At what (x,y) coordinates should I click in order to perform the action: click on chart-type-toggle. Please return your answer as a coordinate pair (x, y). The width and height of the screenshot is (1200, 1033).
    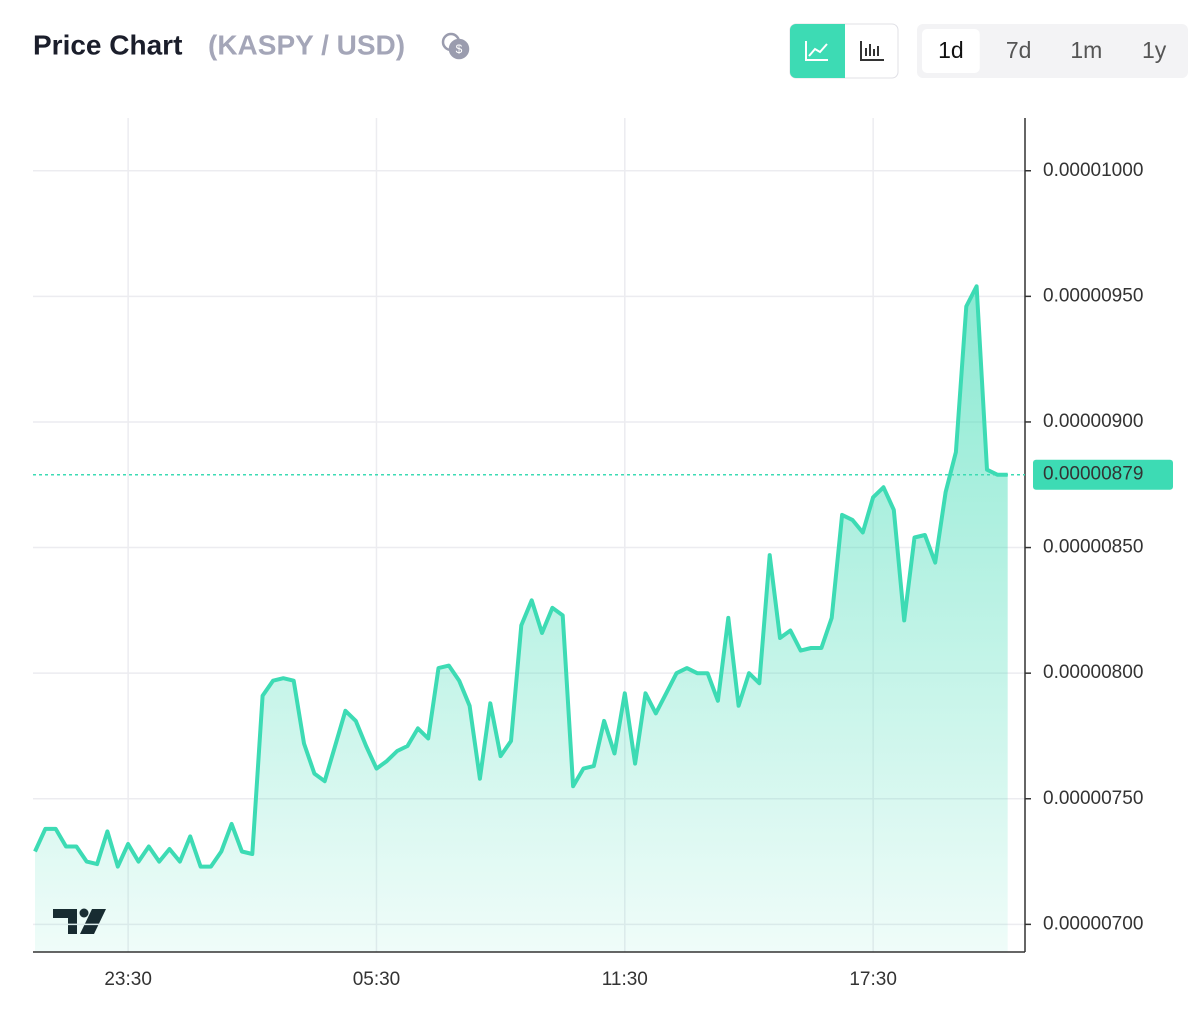
    Looking at the image, I should click on (844, 51).